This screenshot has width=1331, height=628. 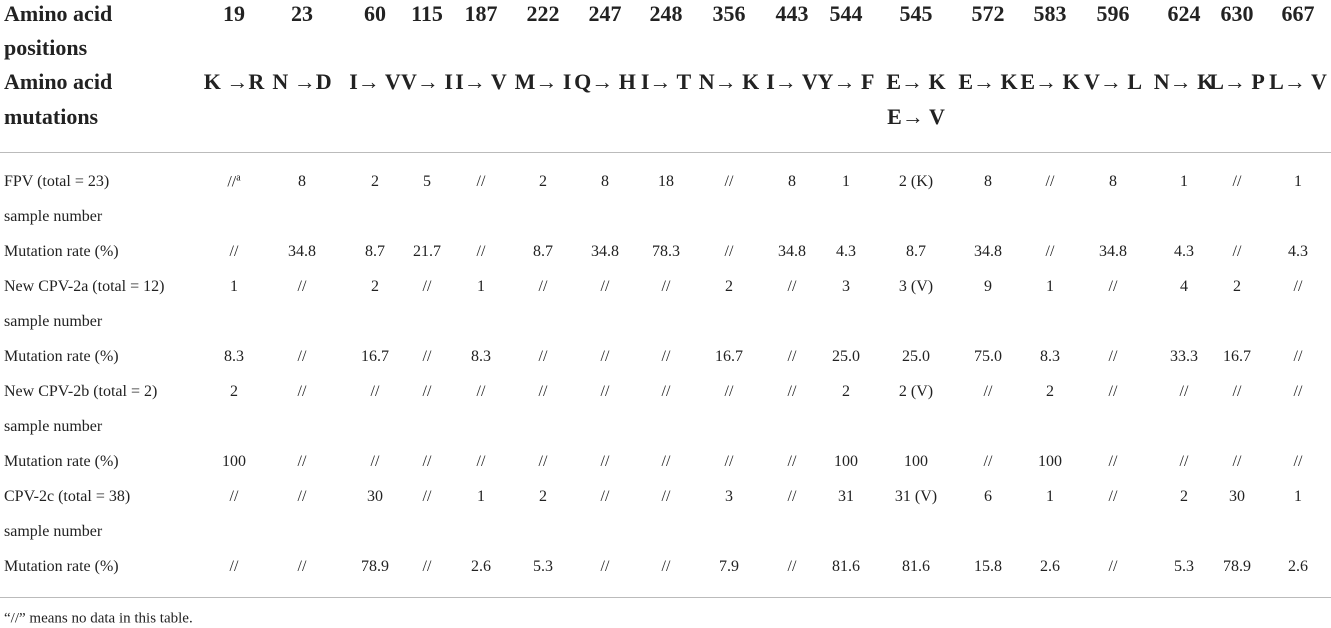 What do you see at coordinates (238, 178) in the screenshot?
I see `superscript: a` at bounding box center [238, 178].